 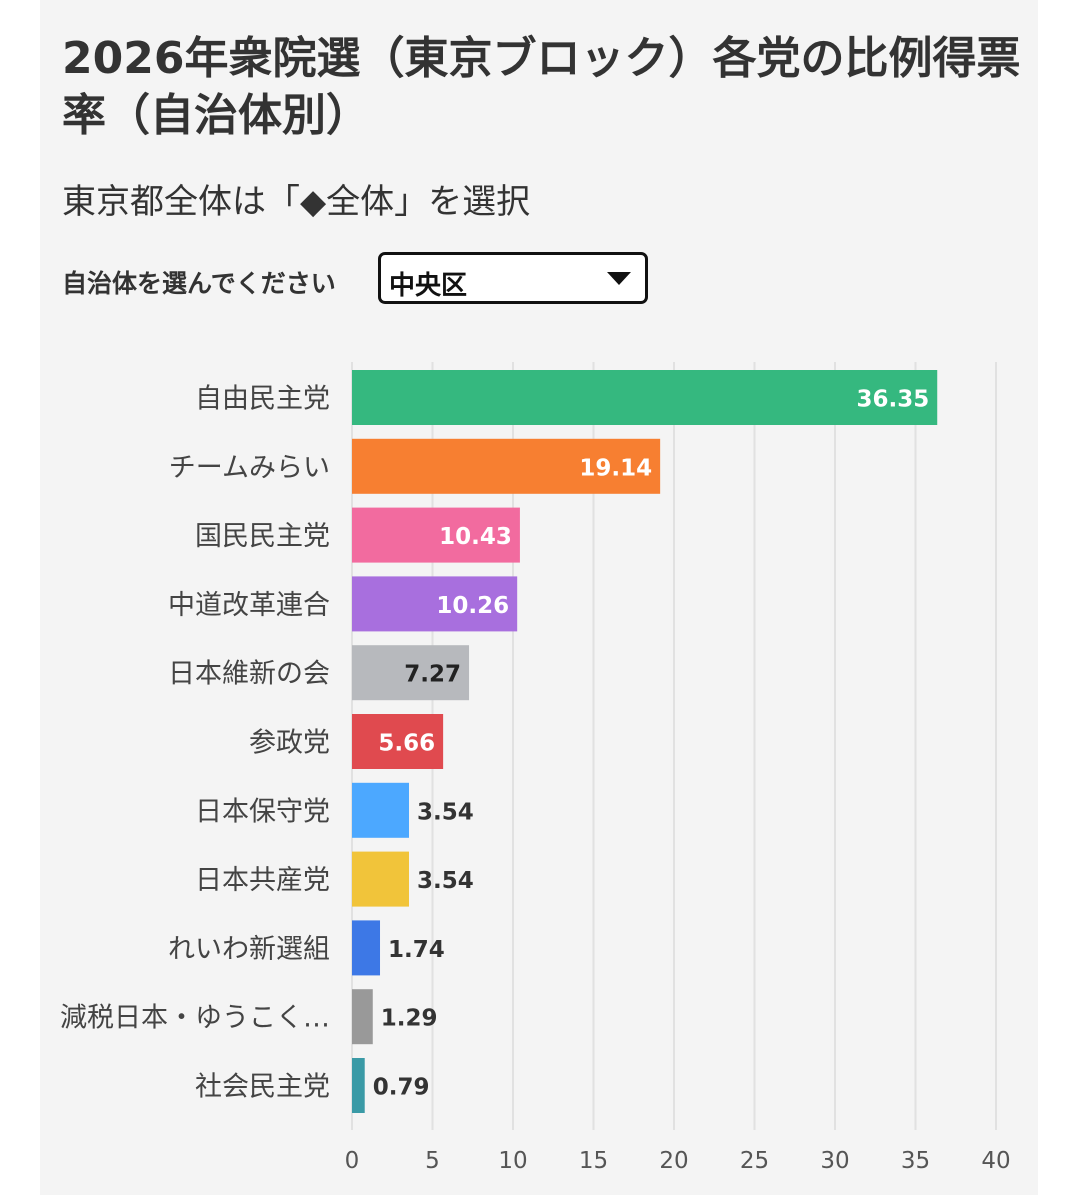 What do you see at coordinates (249, 467) in the screenshot?
I see `category-label: チームみらい` at bounding box center [249, 467].